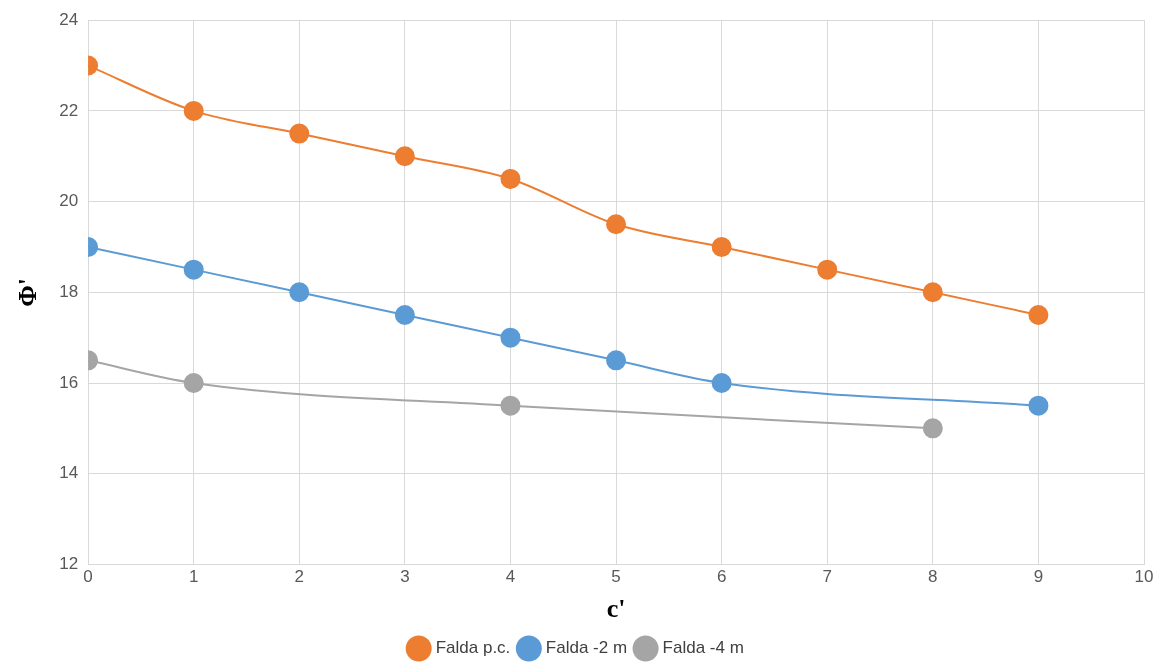 The width and height of the screenshot is (1164, 672). Describe the element at coordinates (69, 382) in the screenshot. I see `y-tick-label: 16` at that location.